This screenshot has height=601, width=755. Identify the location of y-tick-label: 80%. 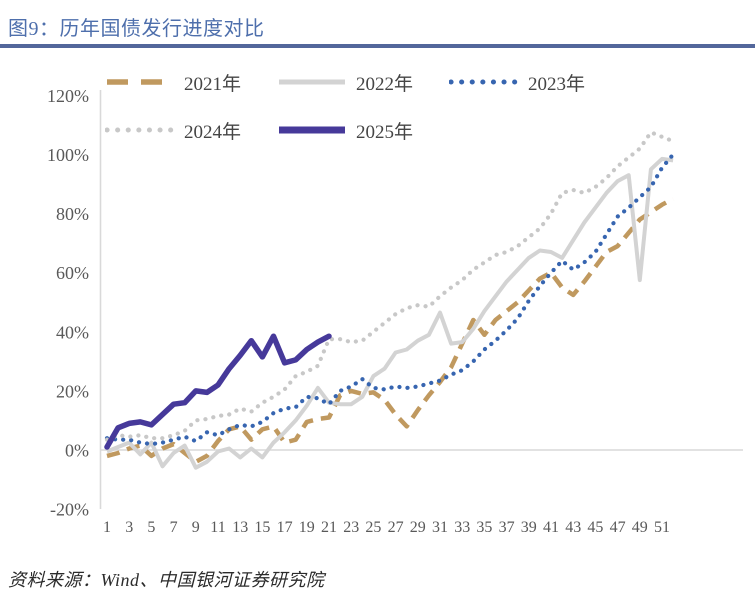
(72, 214).